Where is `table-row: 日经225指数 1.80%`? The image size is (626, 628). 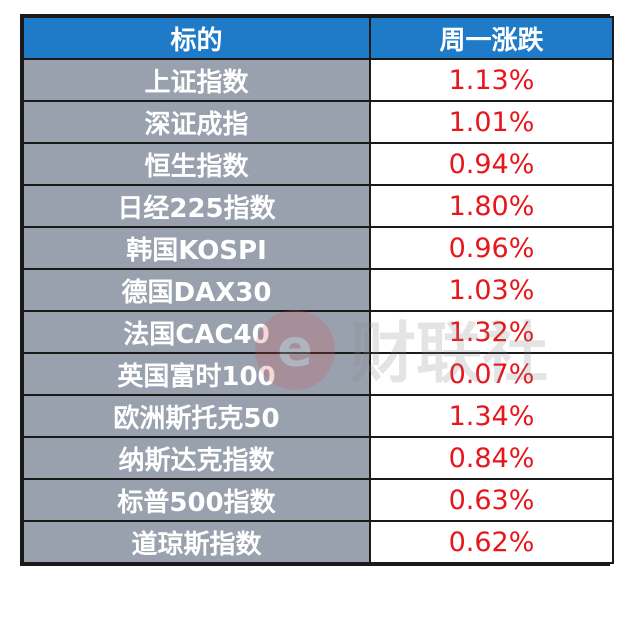 table-row: 日经225指数 1.80% is located at coordinates (318, 206).